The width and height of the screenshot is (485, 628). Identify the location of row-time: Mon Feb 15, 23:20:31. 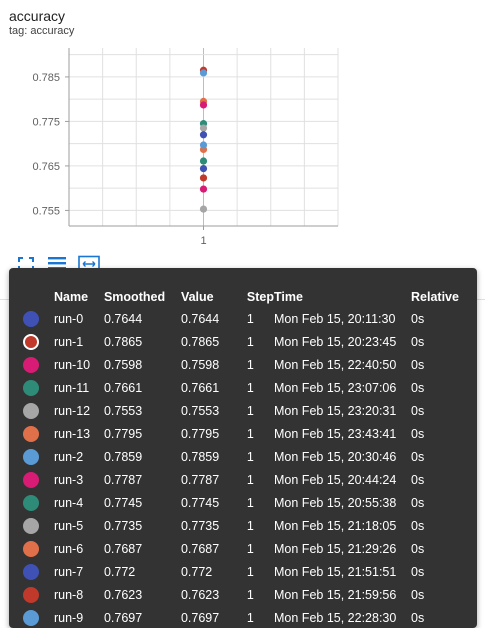
(335, 410).